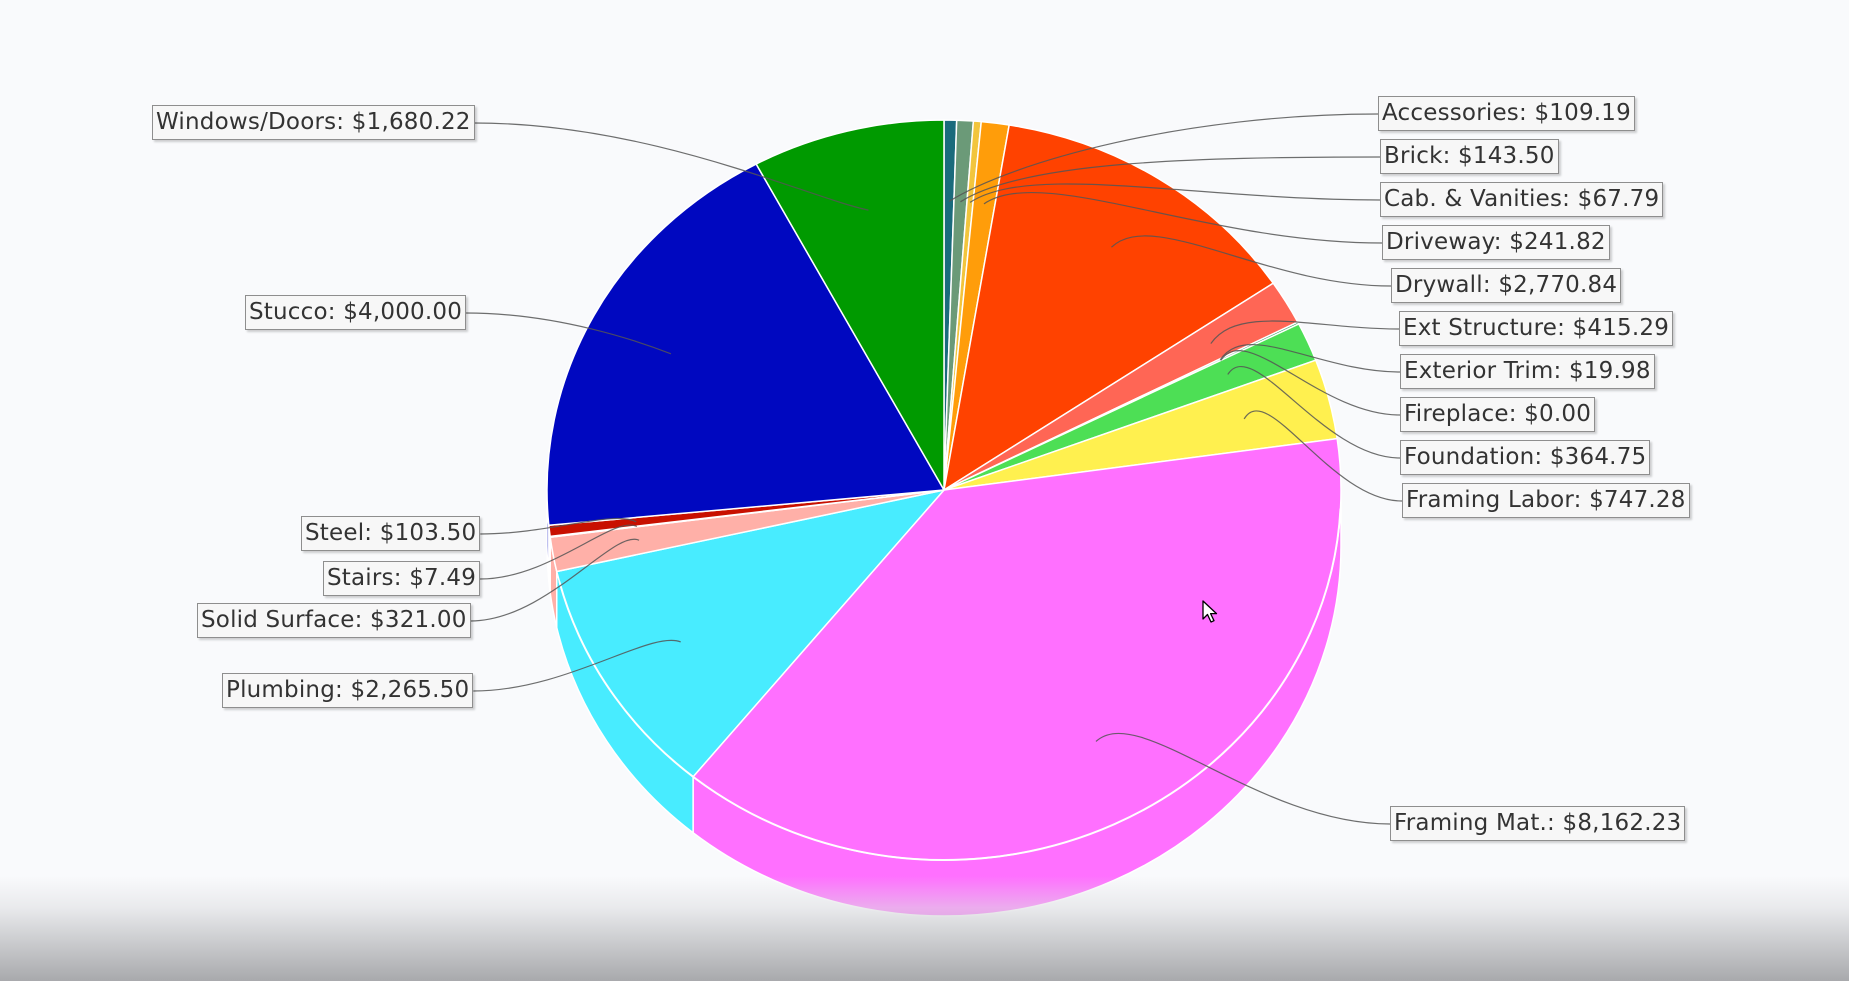 Image resolution: width=1849 pixels, height=981 pixels. What do you see at coordinates (1183, 217) in the screenshot?
I see `leader-line-driveway` at bounding box center [1183, 217].